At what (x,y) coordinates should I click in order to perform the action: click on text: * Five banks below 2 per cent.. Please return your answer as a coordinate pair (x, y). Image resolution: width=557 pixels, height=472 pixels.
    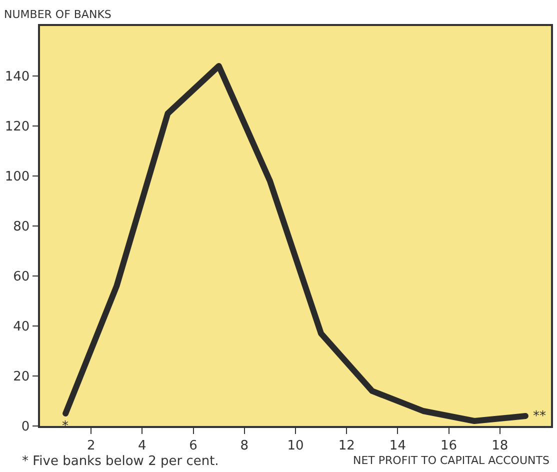
    Looking at the image, I should click on (120, 461).